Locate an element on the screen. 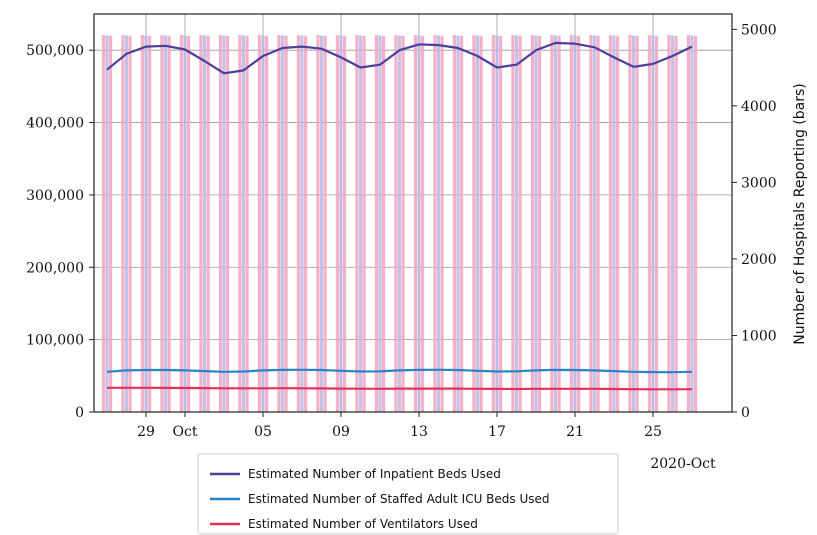  y-right-tick-label: 4000 is located at coordinates (759, 107).